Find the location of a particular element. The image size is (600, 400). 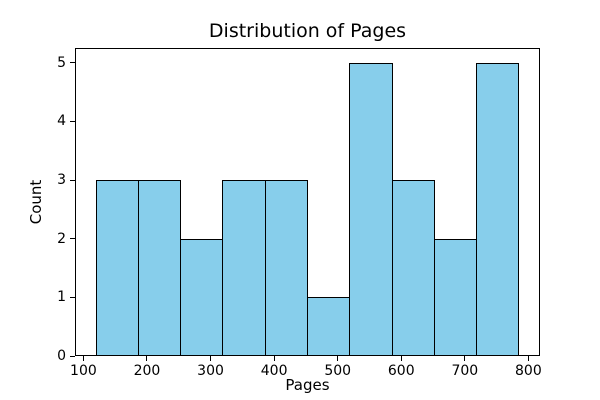

x-tick-label: 100 is located at coordinates (83, 371).